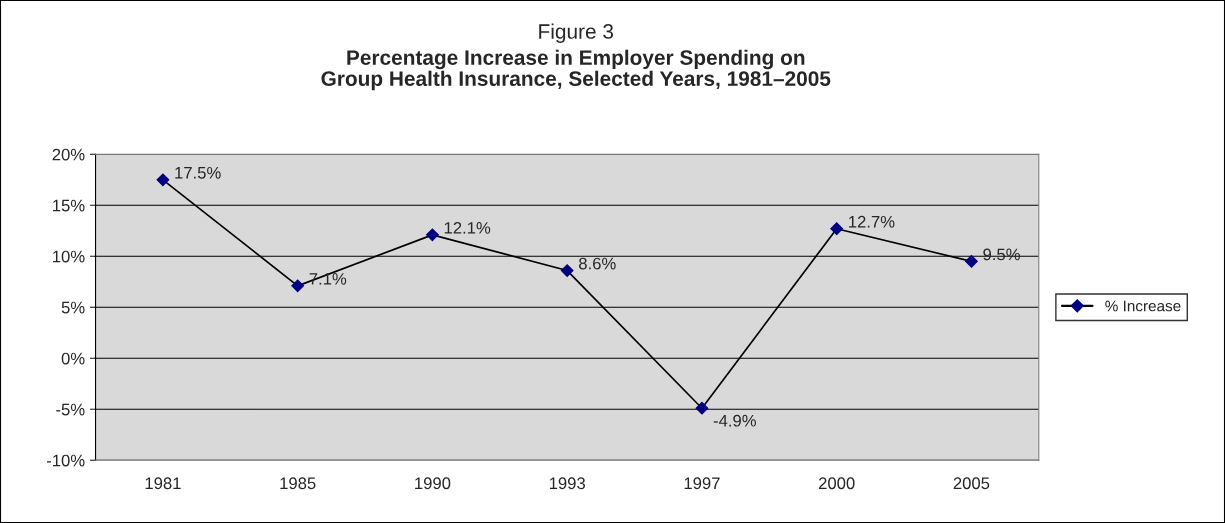  What do you see at coordinates (702, 483) in the screenshot?
I see `x-tick-label: 1997` at bounding box center [702, 483].